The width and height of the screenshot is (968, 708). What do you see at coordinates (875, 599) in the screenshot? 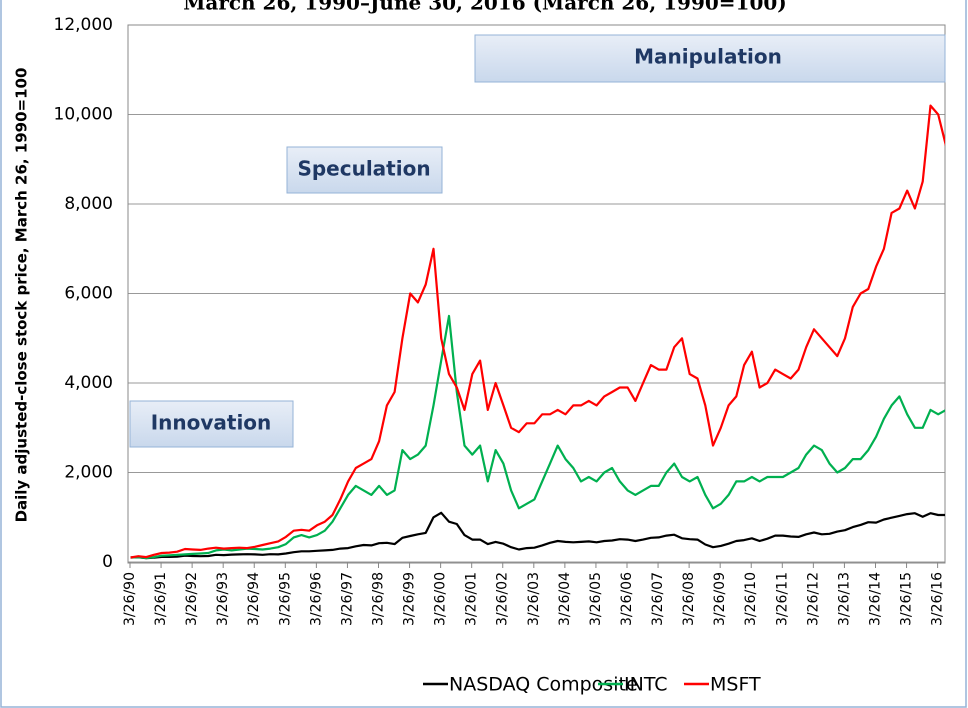
I see `x-tick-label: 3/26/14` at bounding box center [875, 599].